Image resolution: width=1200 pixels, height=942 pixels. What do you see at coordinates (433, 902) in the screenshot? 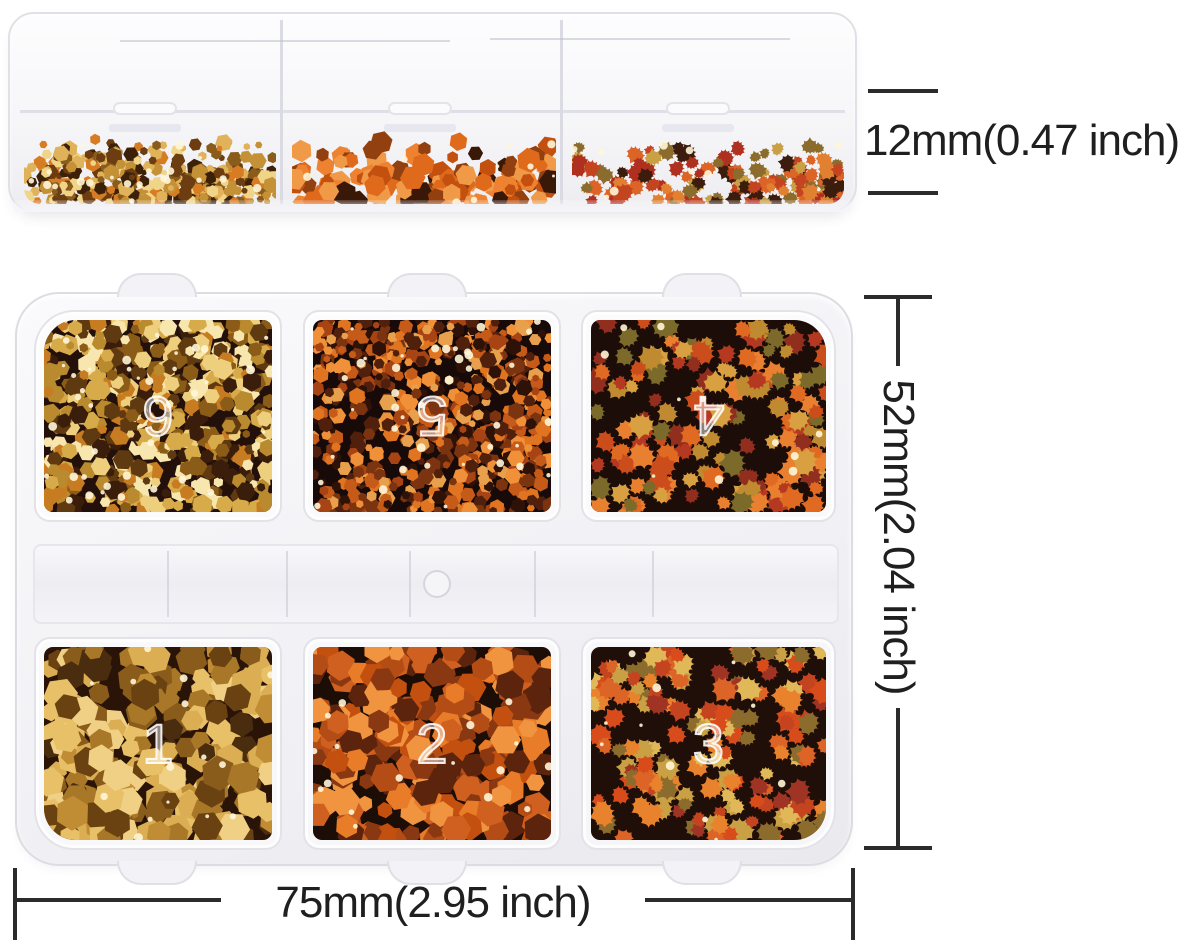
I see `width-dimension-label: 75mm(2.95 inch)` at bounding box center [433, 902].